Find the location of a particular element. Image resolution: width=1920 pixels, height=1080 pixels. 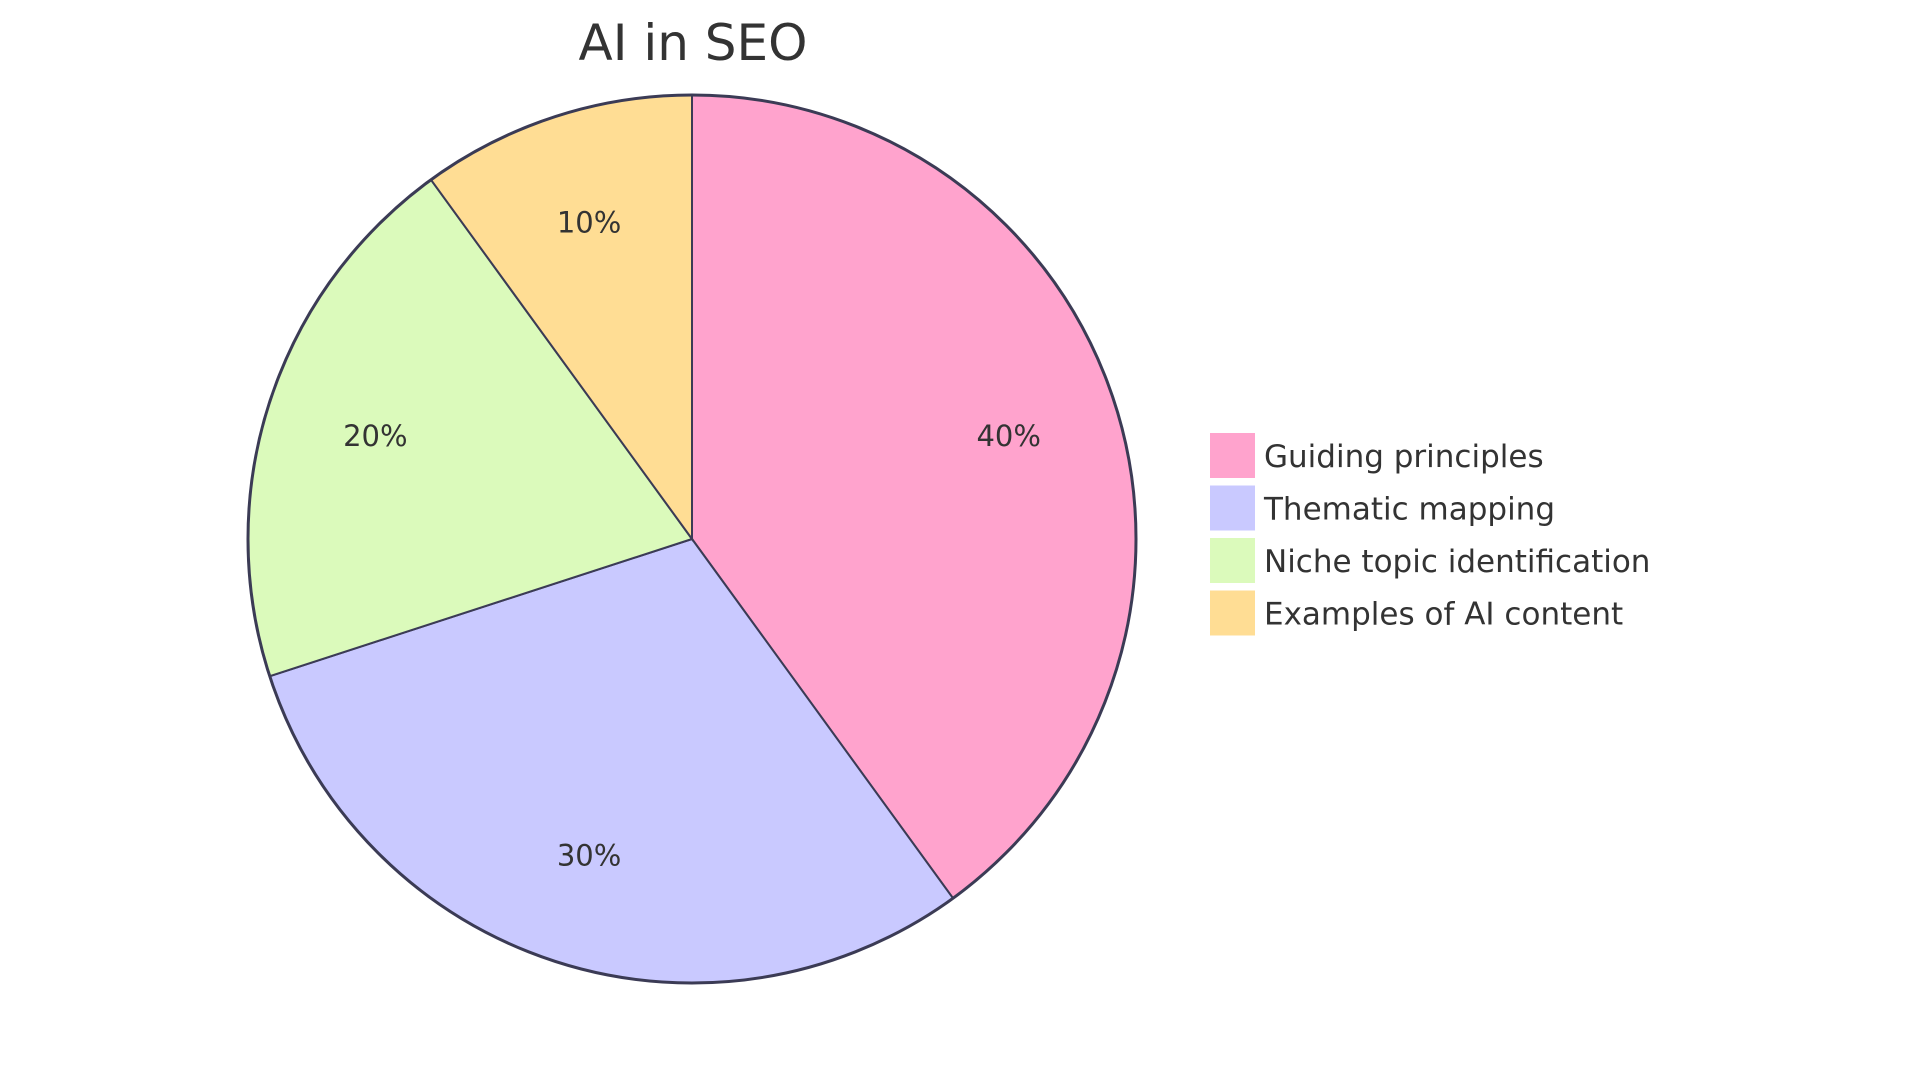

slice-label: 30% is located at coordinates (589, 856).